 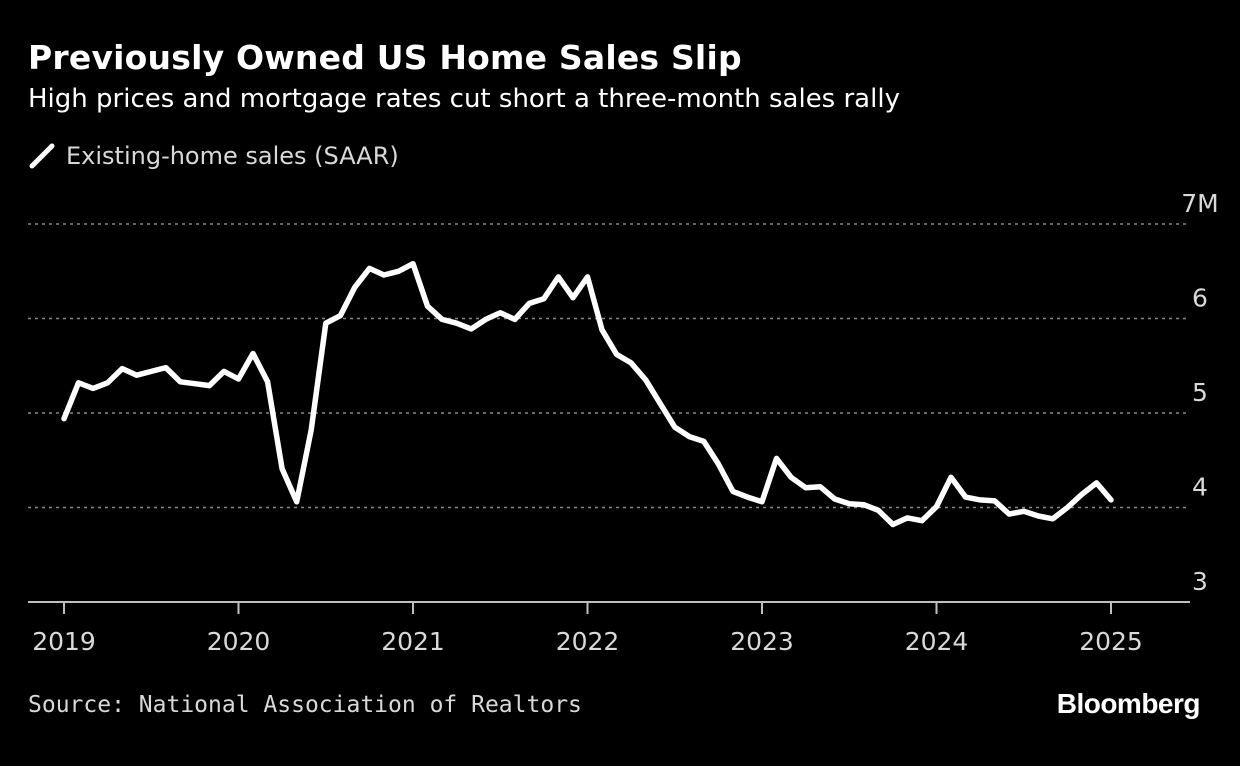 What do you see at coordinates (1199, 203) in the screenshot?
I see `y-tick-label: 7M` at bounding box center [1199, 203].